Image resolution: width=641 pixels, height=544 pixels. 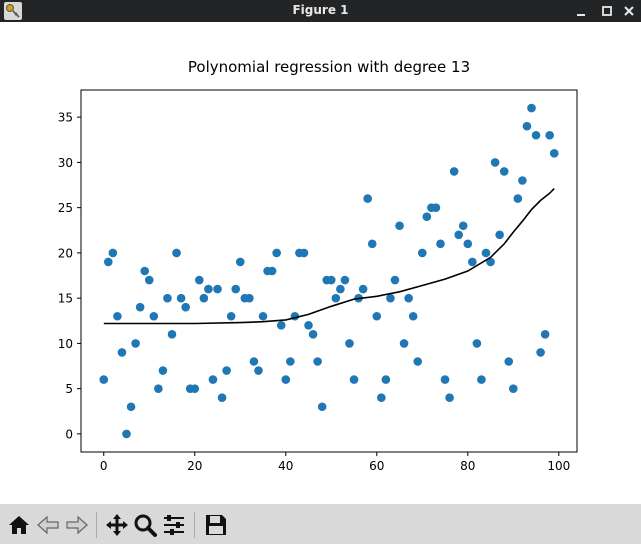 I want to click on floppy-disk-icon, so click(x=216, y=525).